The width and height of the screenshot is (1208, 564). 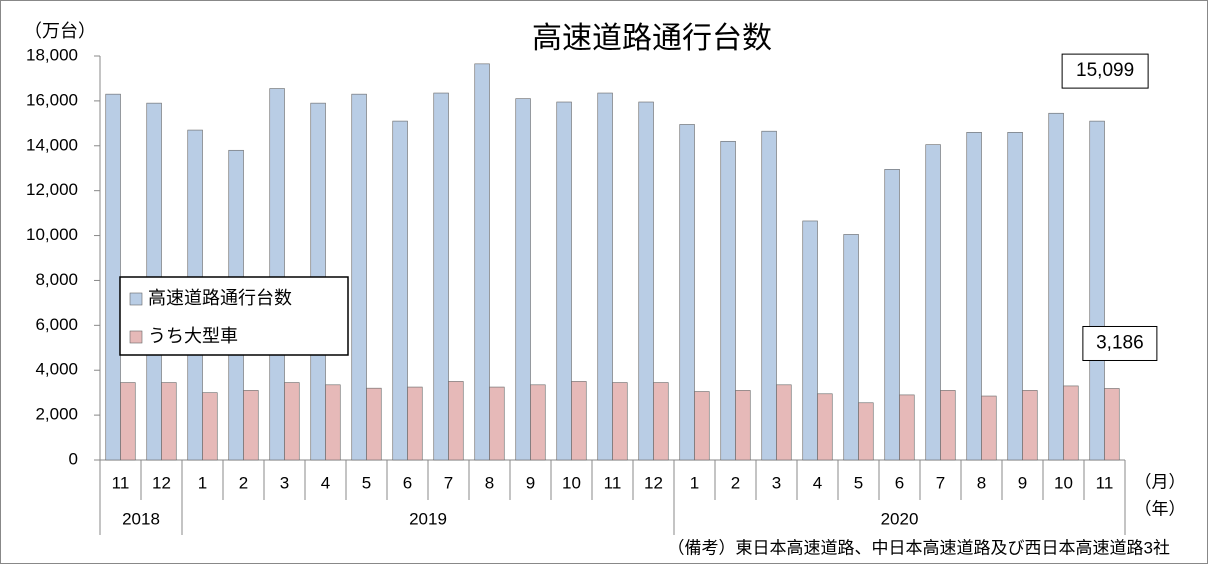 I want to click on value-label: 15,099, so click(x=1105, y=70).